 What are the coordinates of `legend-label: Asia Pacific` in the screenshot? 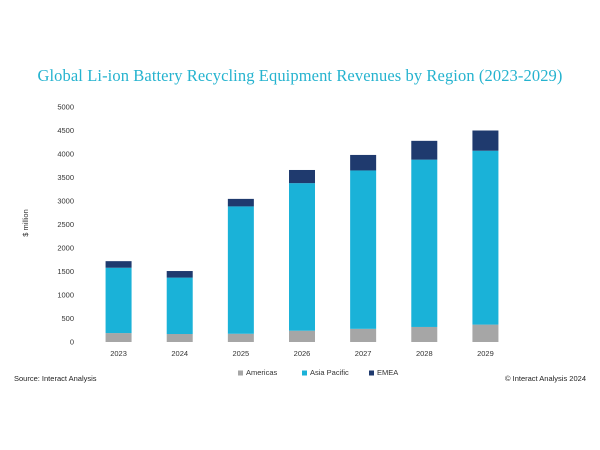 It's located at (329, 372).